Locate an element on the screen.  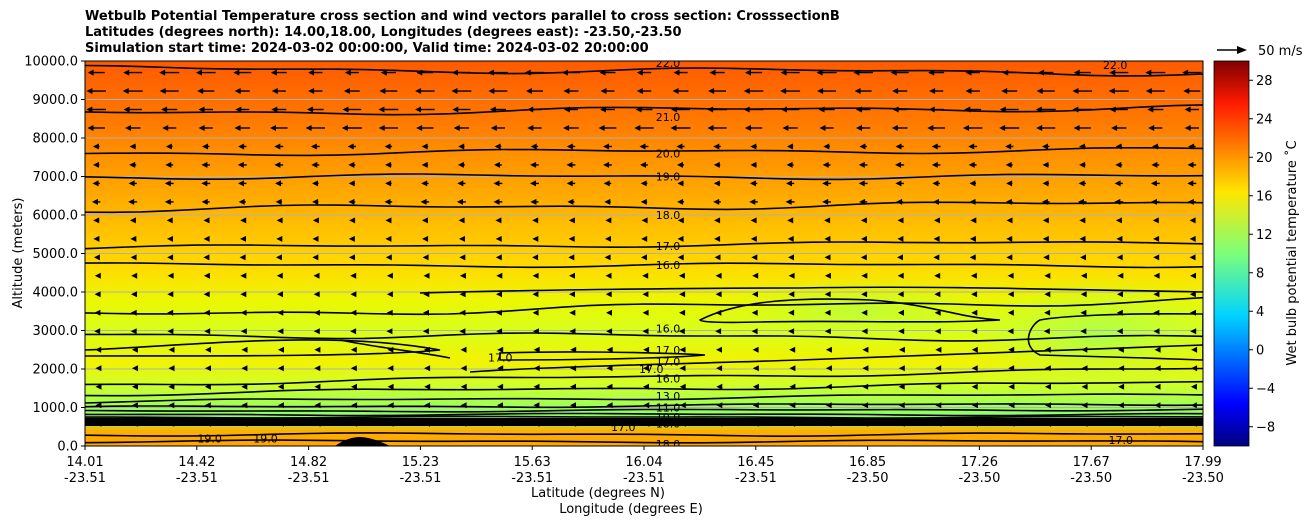
contour-label: 16.0 is located at coordinates (668, 379).